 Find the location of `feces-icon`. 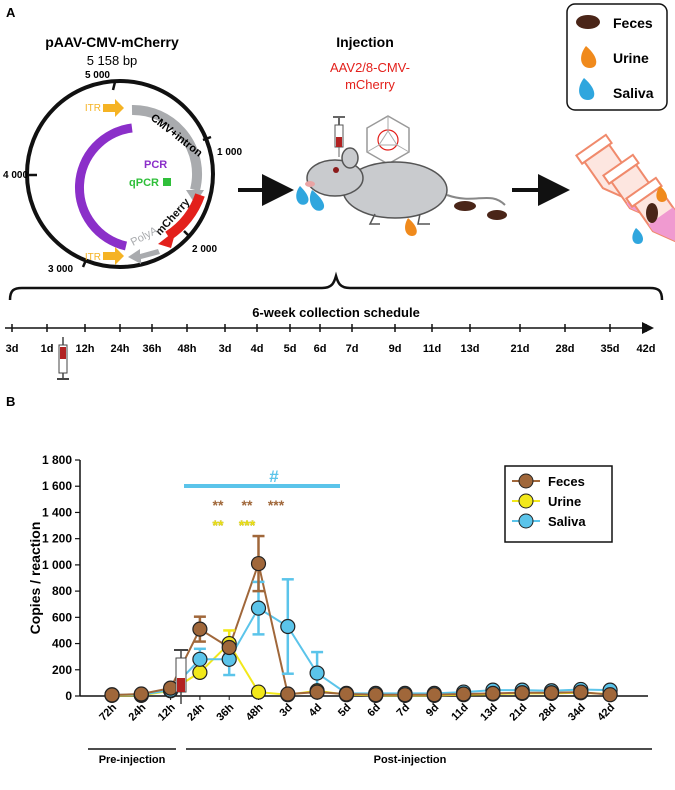

feces-icon is located at coordinates (588, 22).